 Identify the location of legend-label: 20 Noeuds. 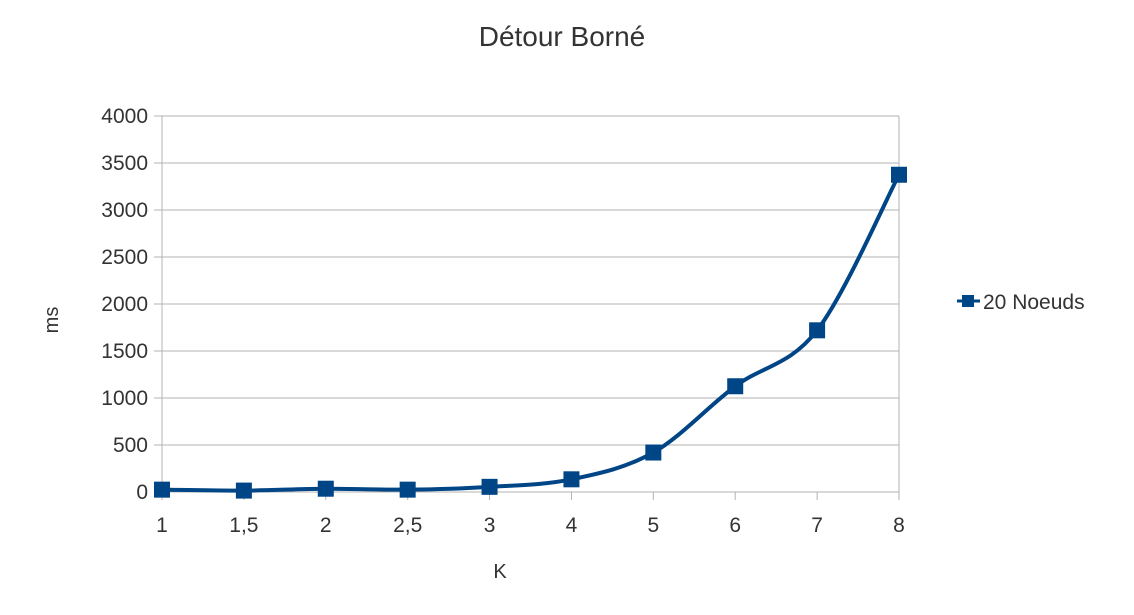
(1034, 302).